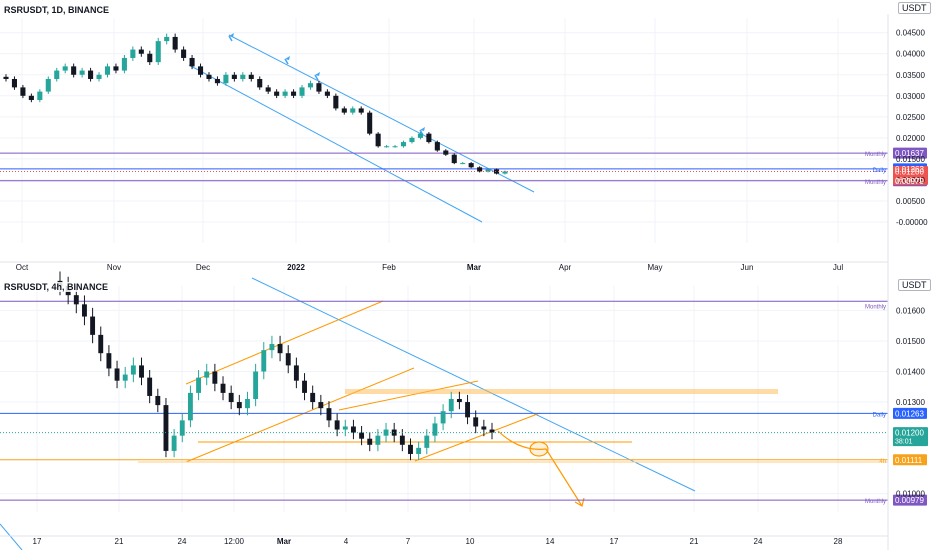 This screenshot has height=550, width=932. Describe the element at coordinates (904, 442) in the screenshot. I see `last-price-countdown: 38:01` at that location.